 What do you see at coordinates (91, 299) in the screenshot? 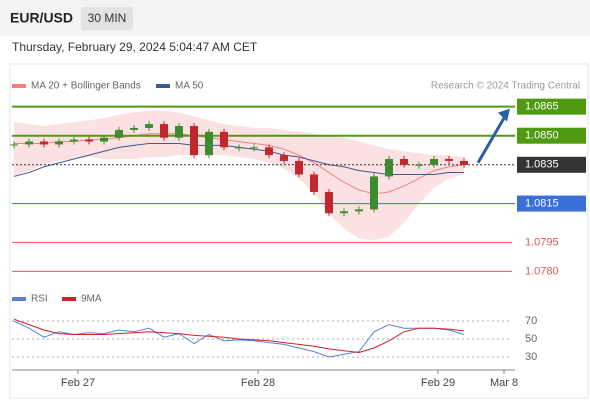
I see `legend-label: 9MA` at bounding box center [91, 299].